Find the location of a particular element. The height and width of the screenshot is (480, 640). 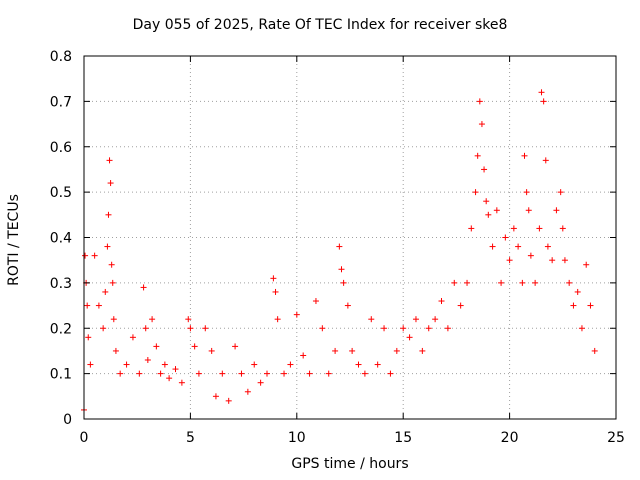

x-tick-label: 25 is located at coordinates (616, 438).